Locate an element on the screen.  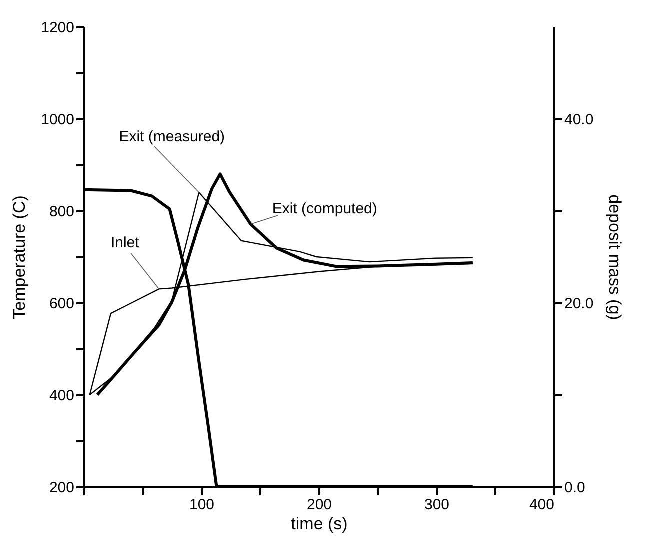
x-tick-label: 300 is located at coordinates (437, 505).